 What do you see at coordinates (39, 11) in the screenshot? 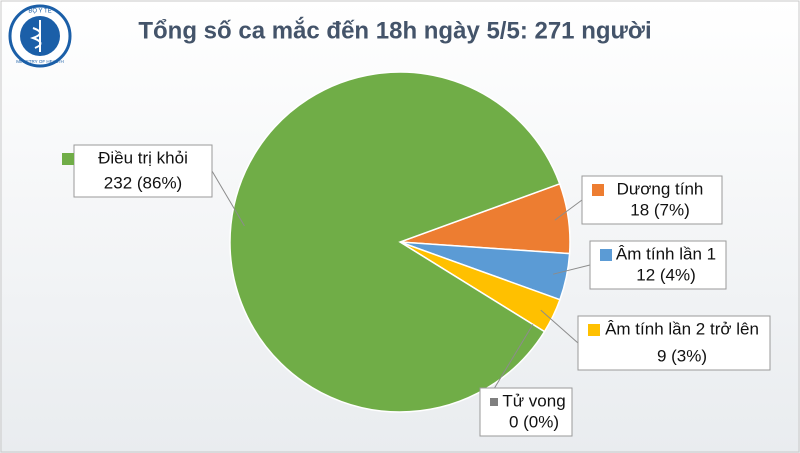
I see `logo-top: BỘ Y TẾ` at bounding box center [39, 11].